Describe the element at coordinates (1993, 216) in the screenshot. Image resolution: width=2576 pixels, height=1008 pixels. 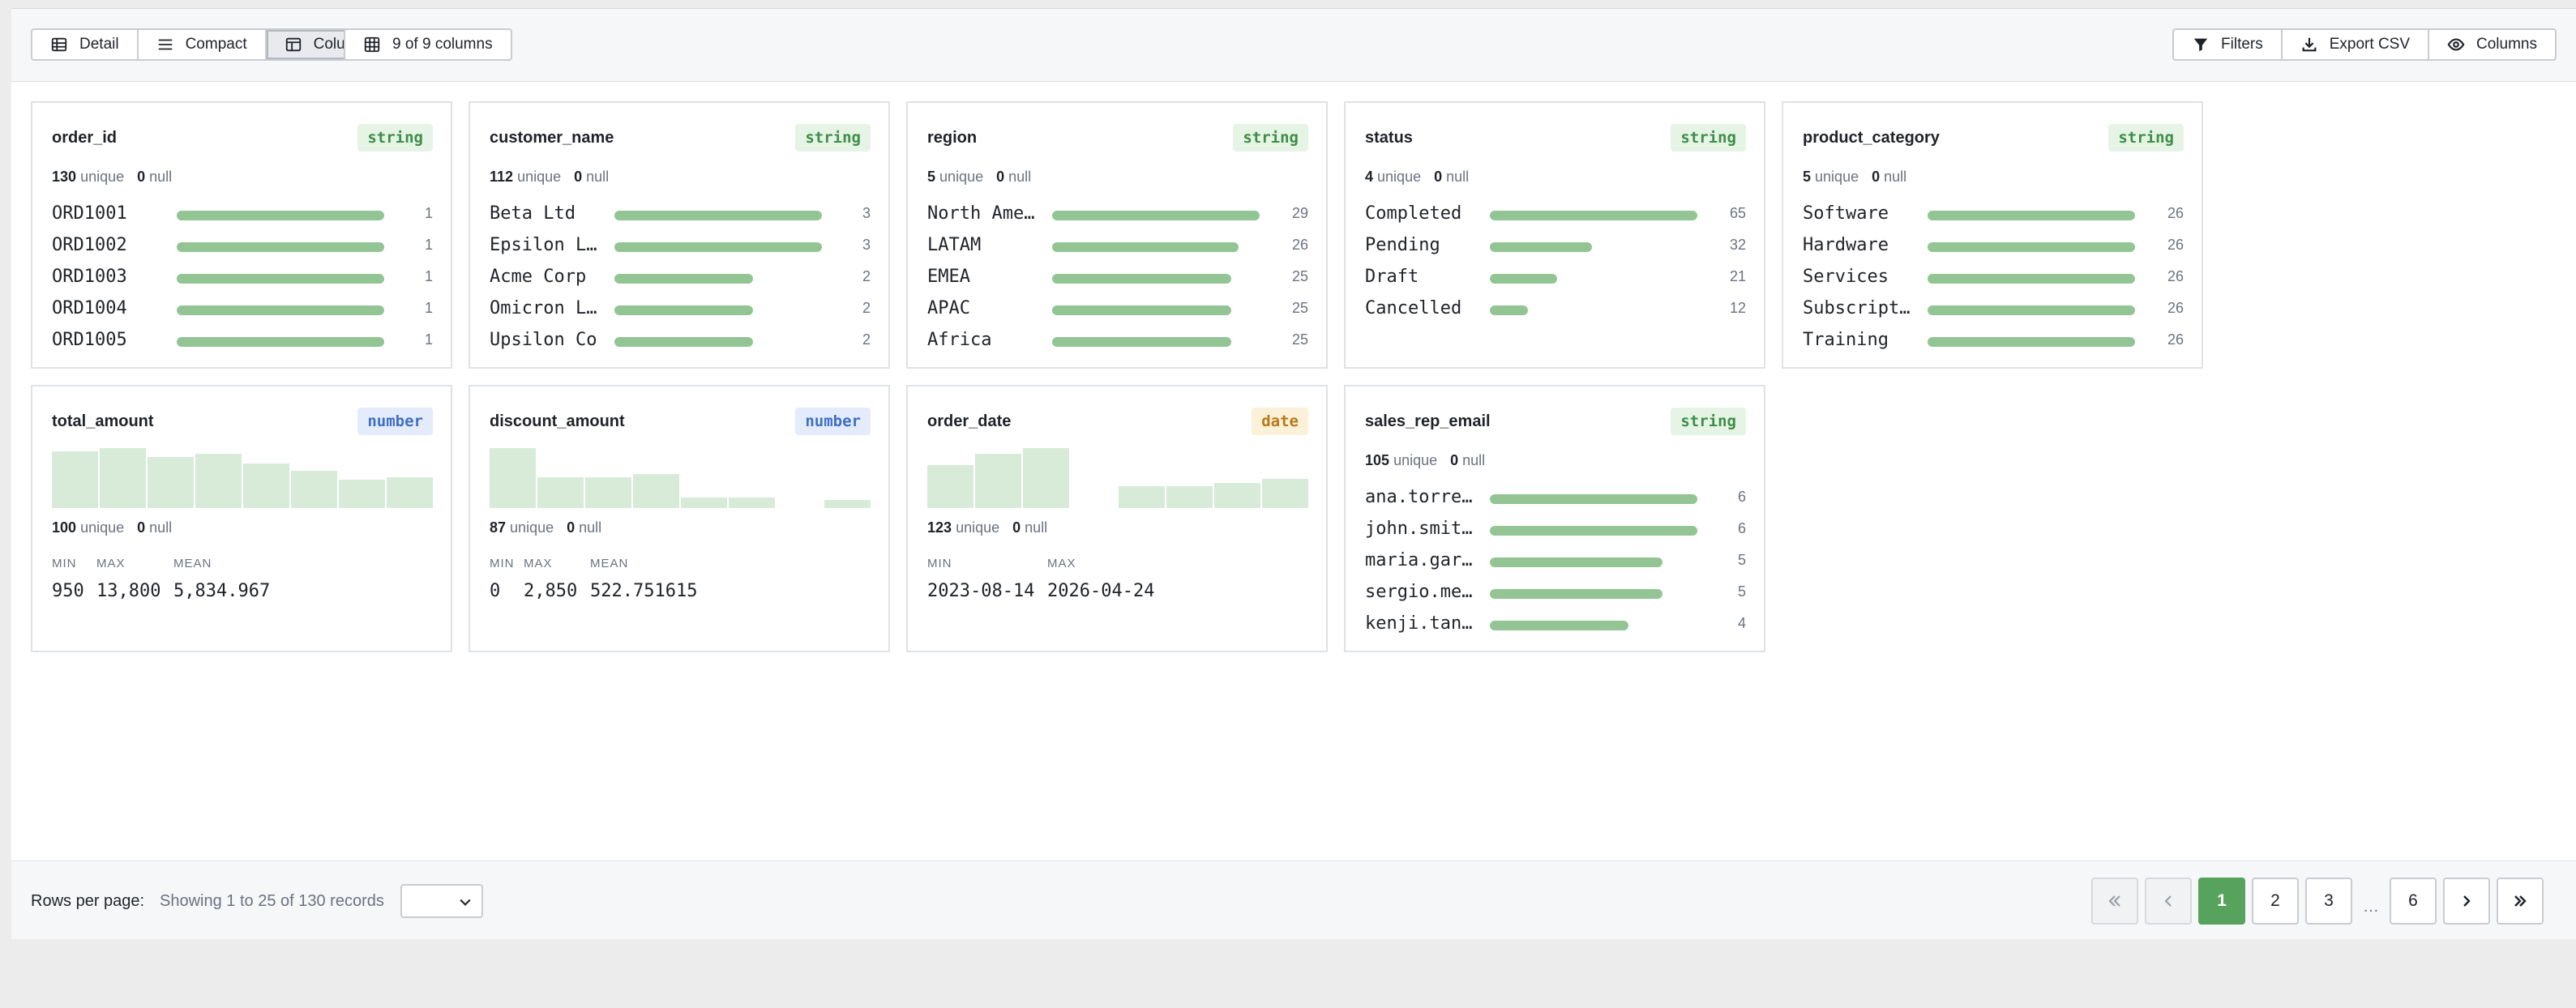
I see `value-row: Software 26` at that location.